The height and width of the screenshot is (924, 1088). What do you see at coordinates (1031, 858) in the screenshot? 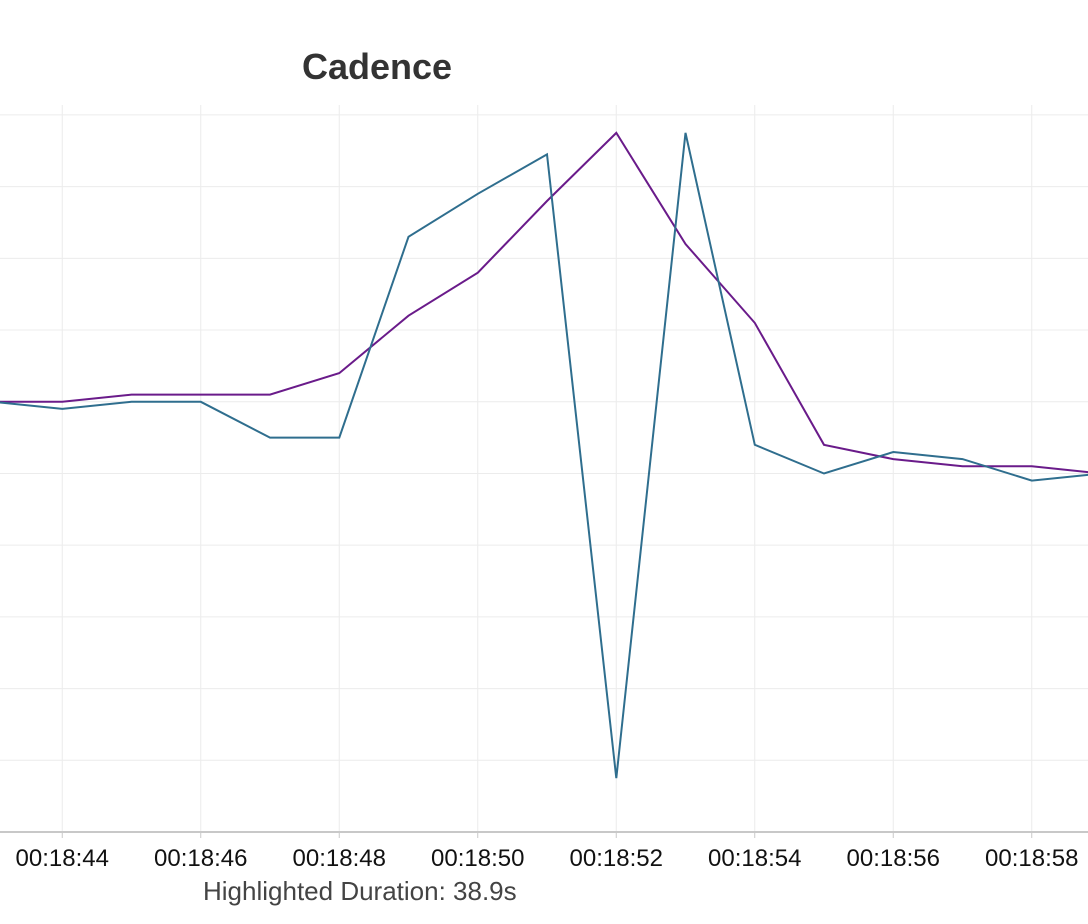
I see `x-tick-label: 00:18:58` at bounding box center [1031, 858].